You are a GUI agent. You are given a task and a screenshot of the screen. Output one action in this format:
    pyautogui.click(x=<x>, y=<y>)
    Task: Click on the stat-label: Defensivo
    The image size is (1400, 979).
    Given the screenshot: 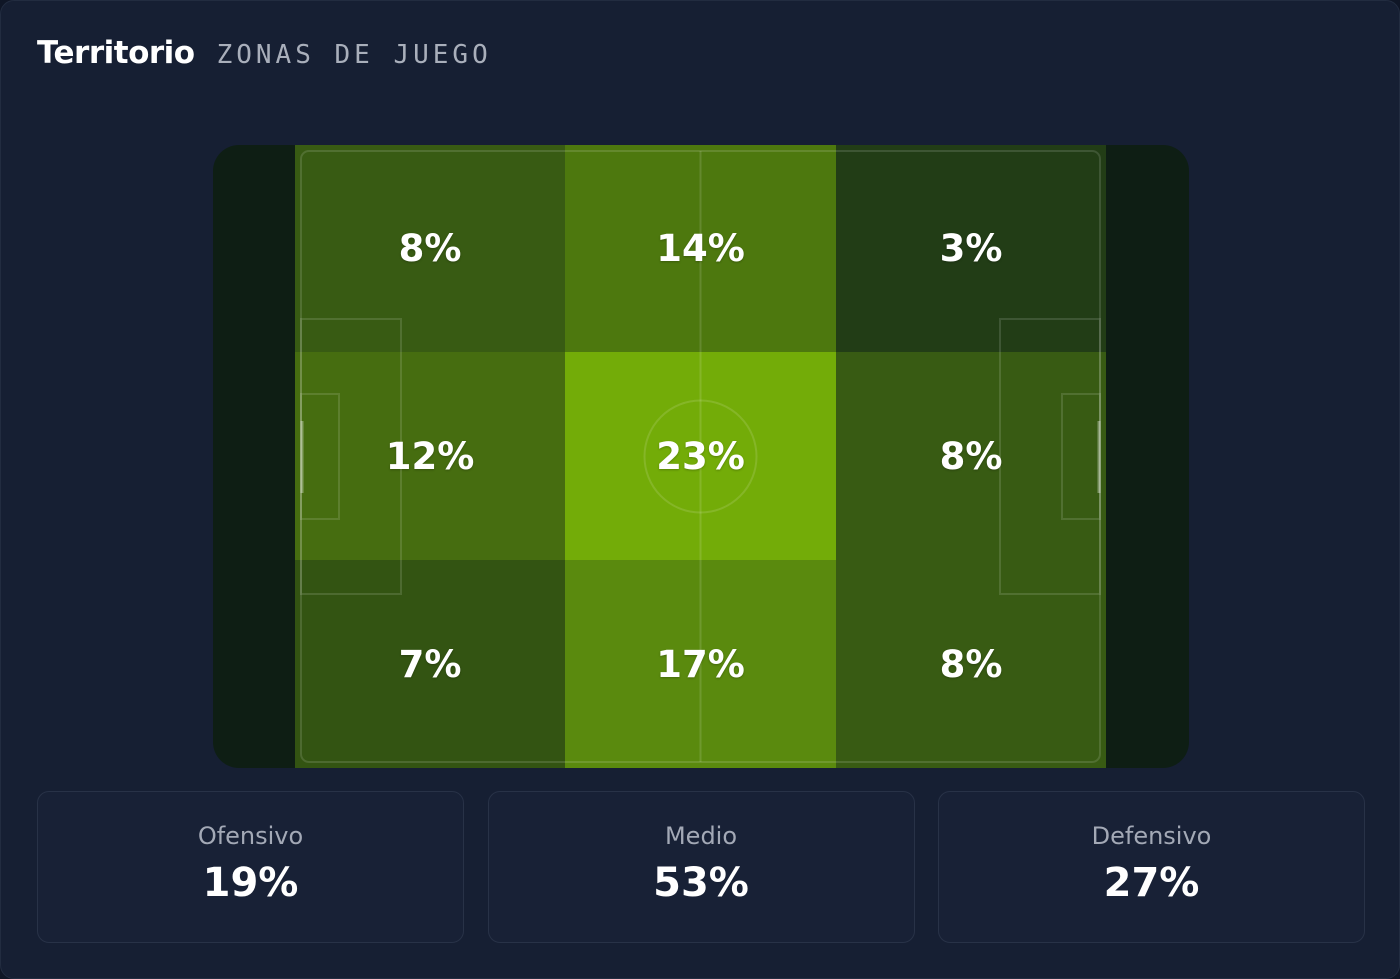 What is the action you would take?
    pyautogui.click(x=1151, y=836)
    